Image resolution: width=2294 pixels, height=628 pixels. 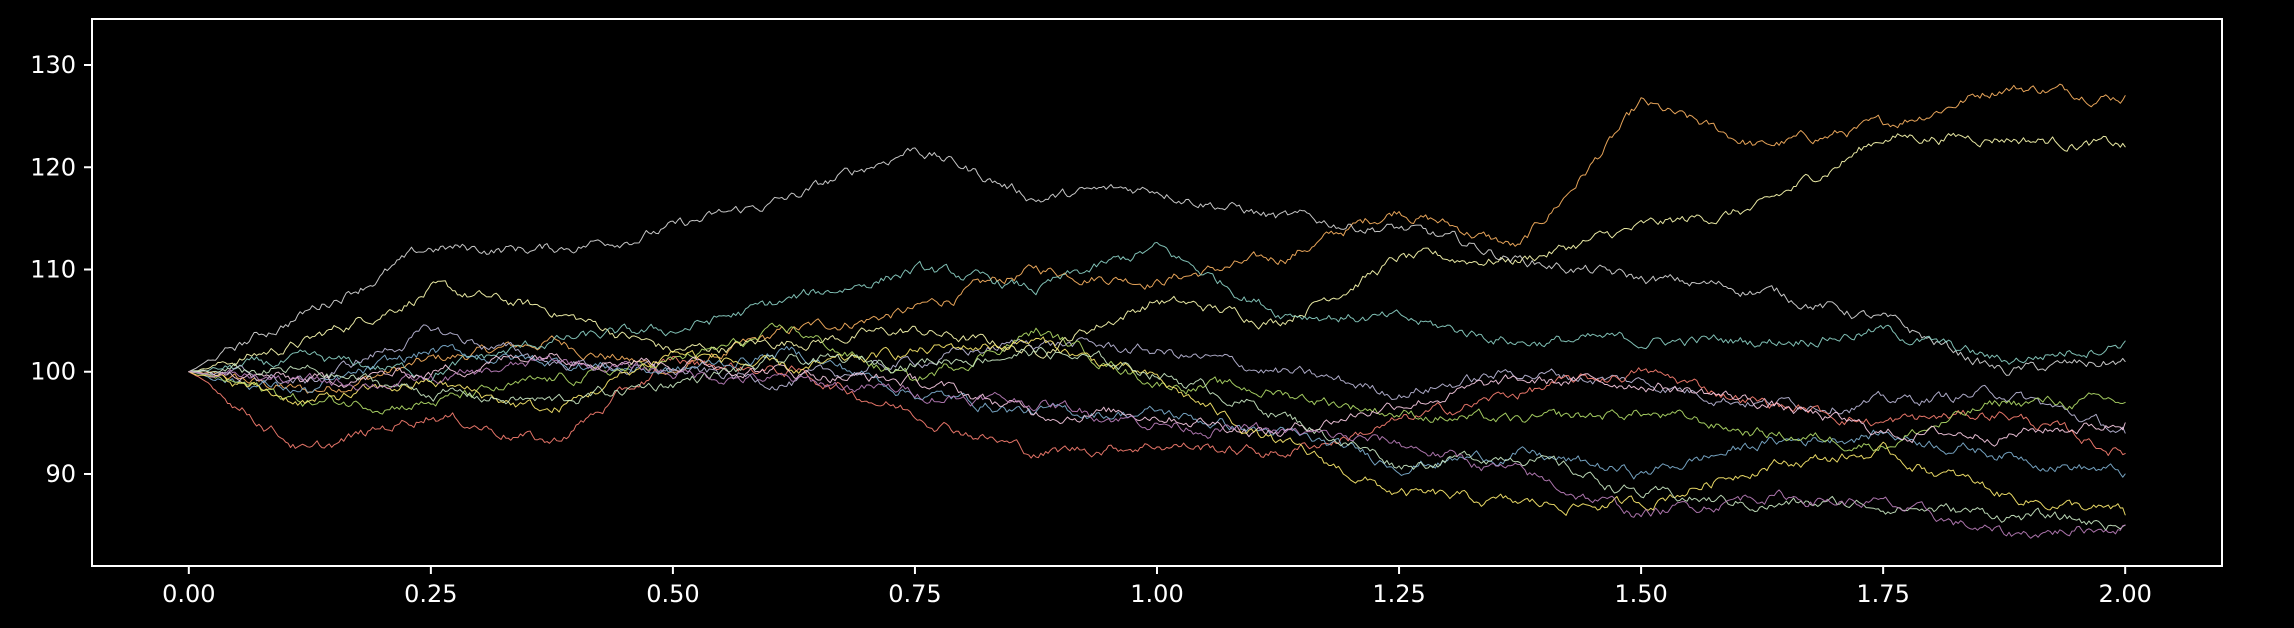 I want to click on x-tick-label: 1.25, so click(x=1398, y=594).